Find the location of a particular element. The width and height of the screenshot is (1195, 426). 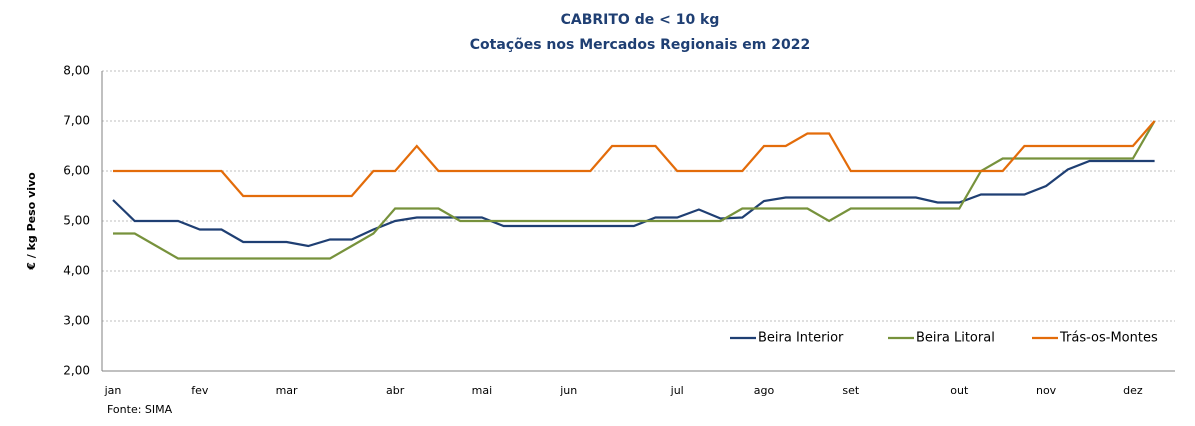

x-tick-label: jan is located at coordinates (113, 390).